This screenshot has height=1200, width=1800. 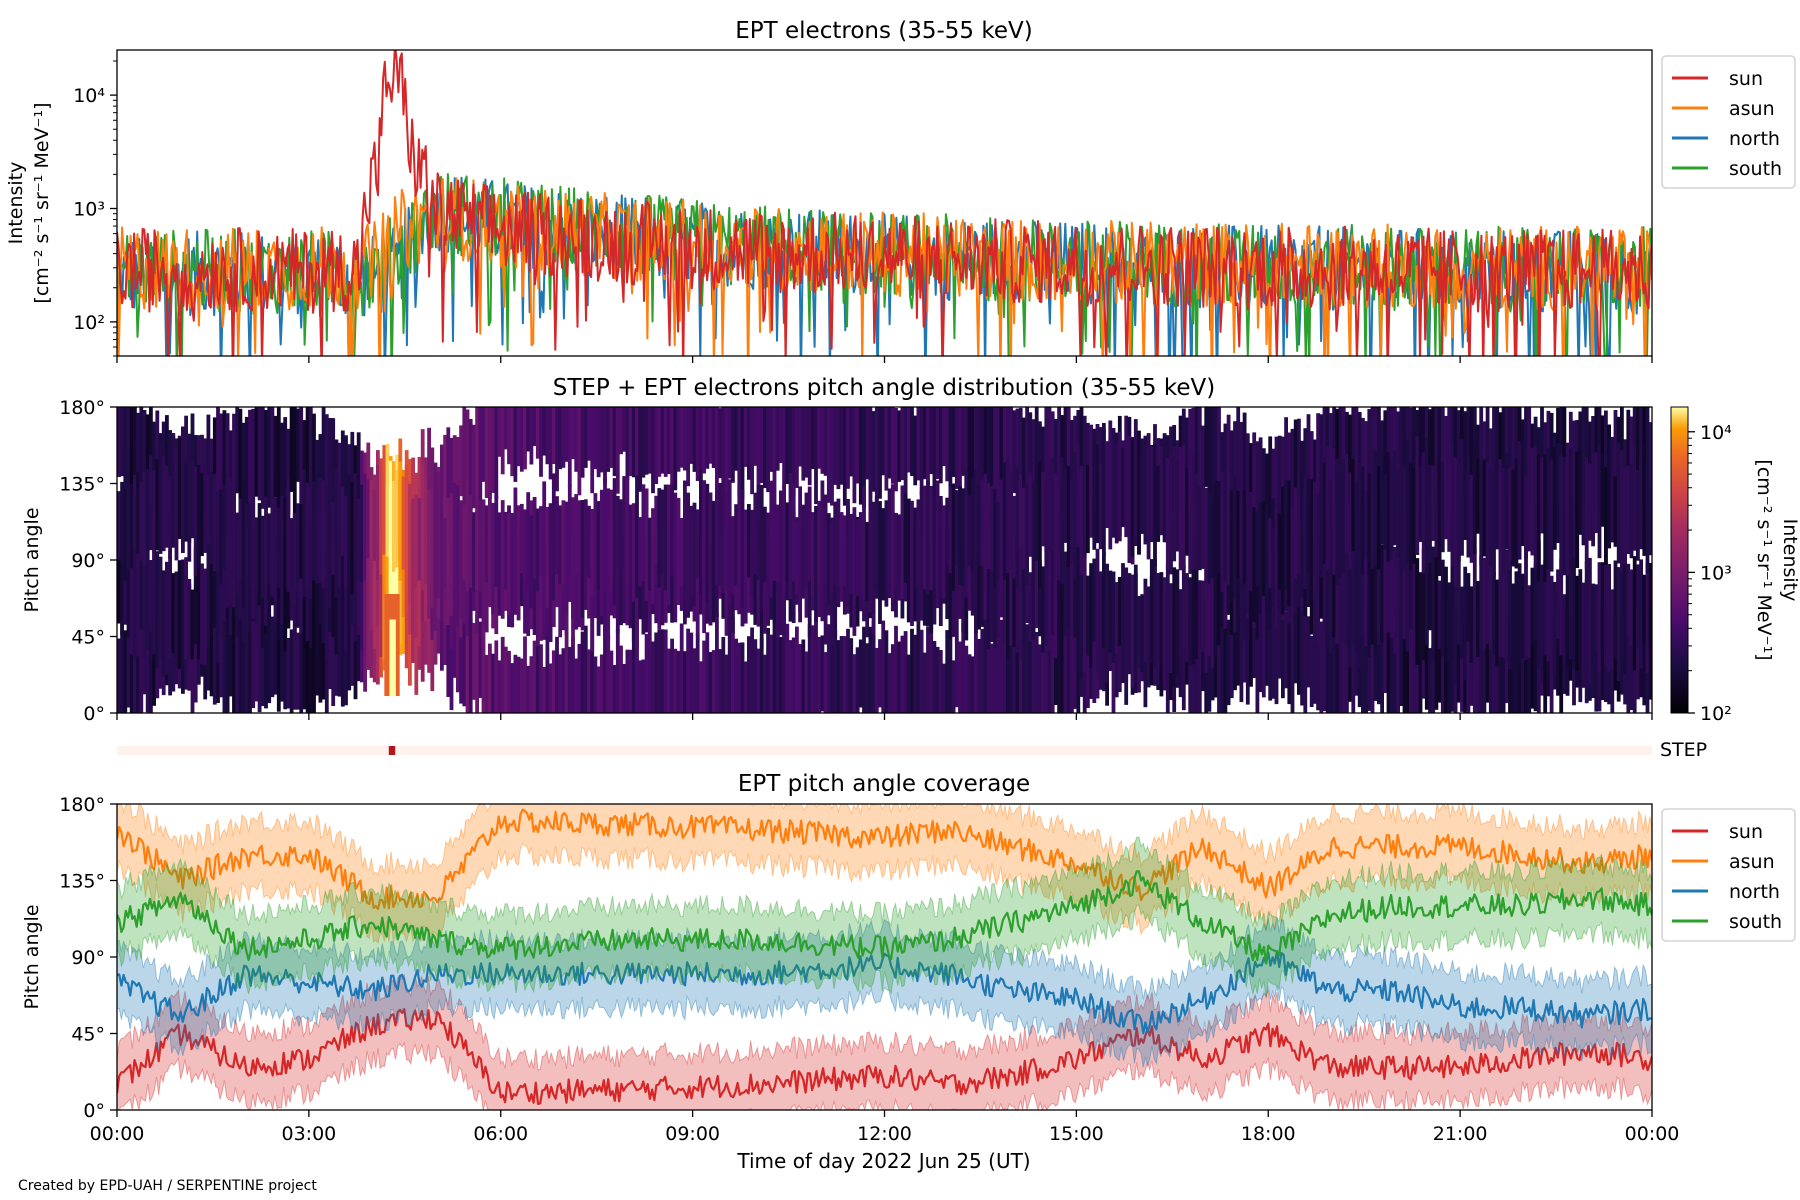 What do you see at coordinates (88, 561) in the screenshot?
I see `panel2-ytick-label: 90°` at bounding box center [88, 561].